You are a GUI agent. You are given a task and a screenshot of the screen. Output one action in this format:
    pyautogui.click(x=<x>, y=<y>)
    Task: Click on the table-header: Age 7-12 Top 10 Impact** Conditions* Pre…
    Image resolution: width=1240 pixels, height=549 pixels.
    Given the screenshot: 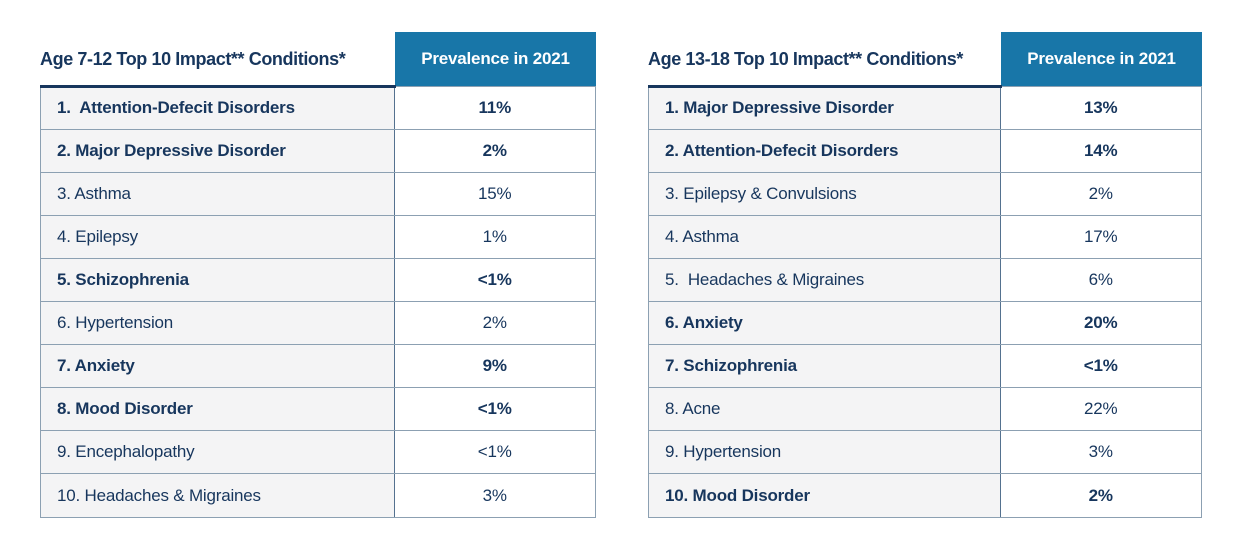 What is the action you would take?
    pyautogui.click(x=318, y=59)
    